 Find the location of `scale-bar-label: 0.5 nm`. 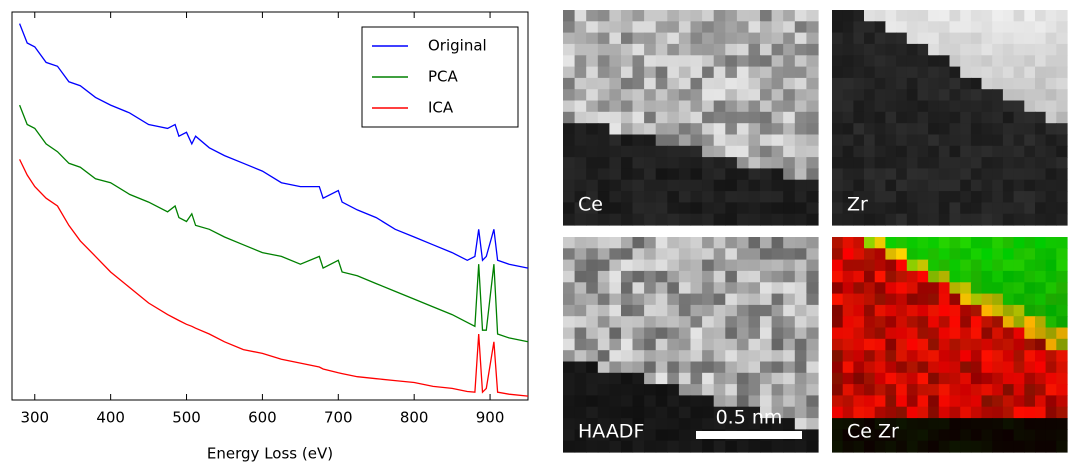

scale-bar-label: 0.5 nm is located at coordinates (749, 418).